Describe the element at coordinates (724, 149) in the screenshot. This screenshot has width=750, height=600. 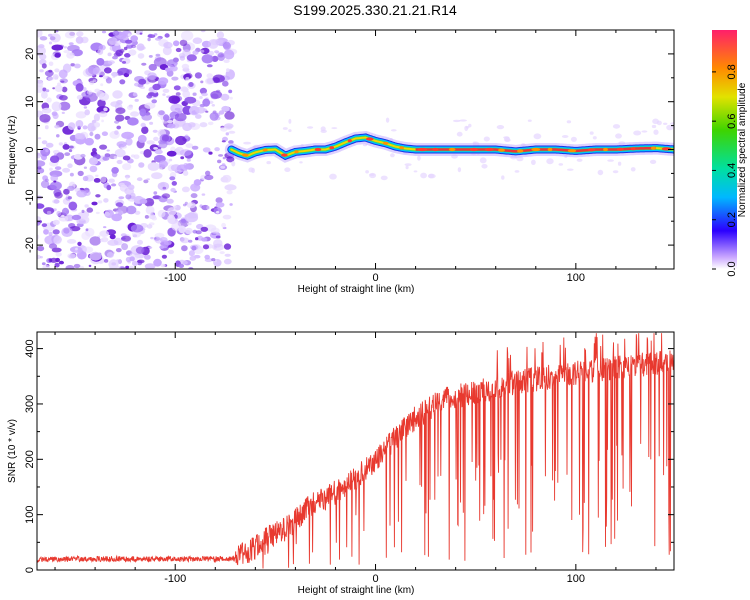
I see `colorbar-gradient` at that location.